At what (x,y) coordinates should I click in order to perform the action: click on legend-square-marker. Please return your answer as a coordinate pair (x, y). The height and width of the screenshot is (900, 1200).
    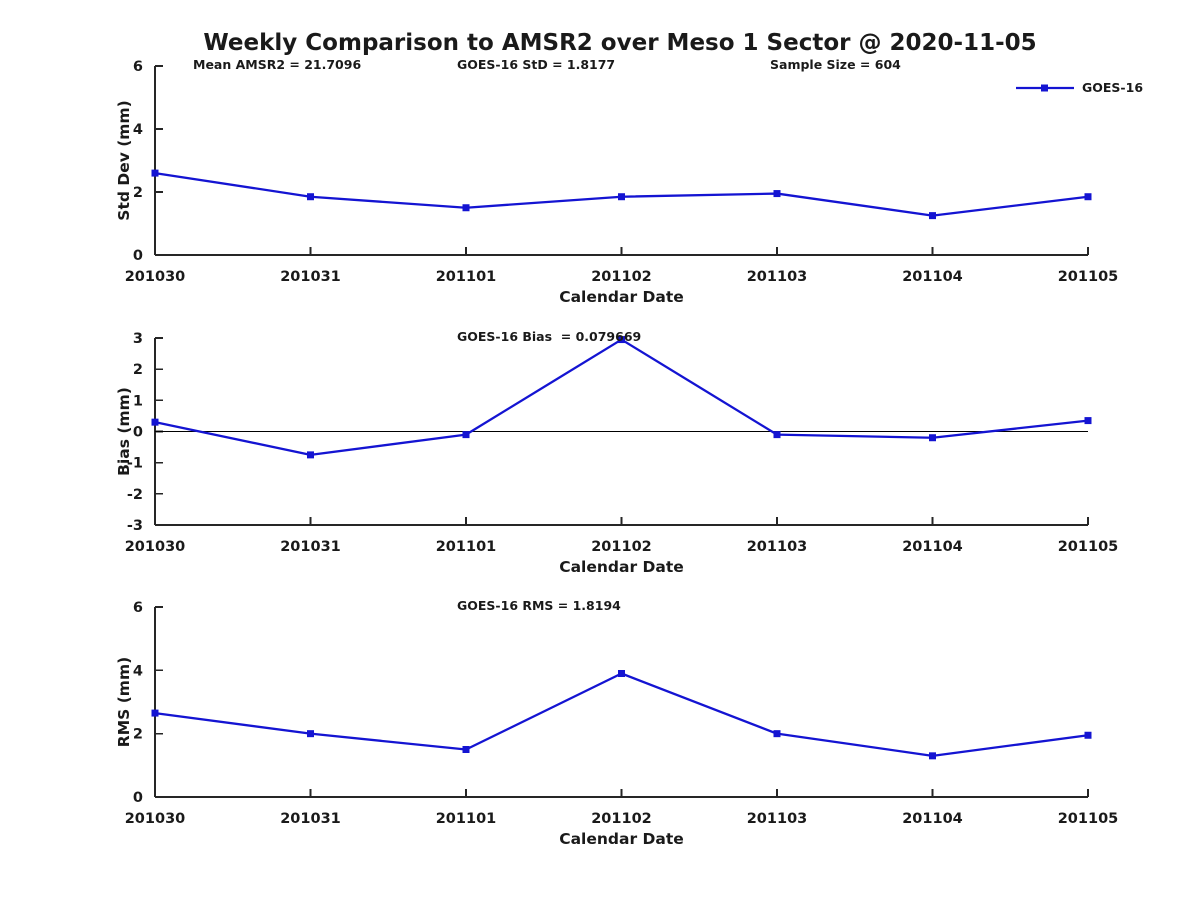
    Looking at the image, I should click on (1044, 87).